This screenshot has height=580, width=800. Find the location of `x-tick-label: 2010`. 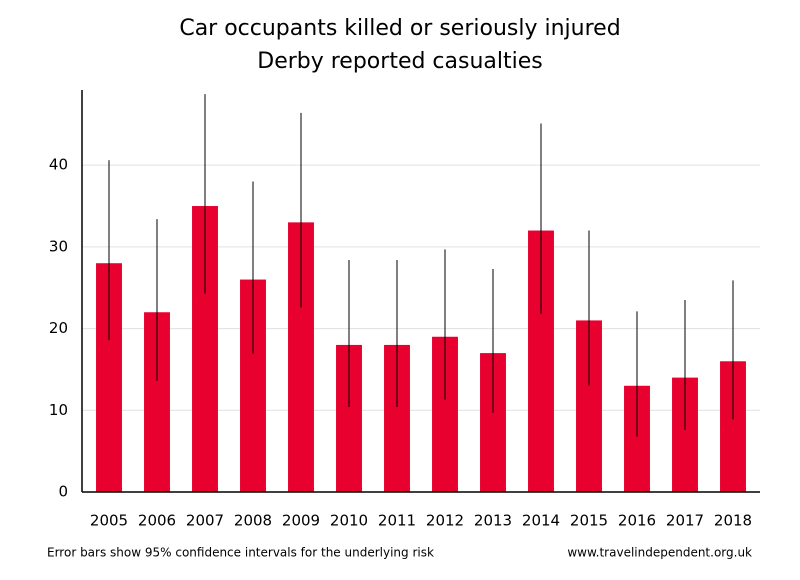

x-tick-label: 2010 is located at coordinates (349, 521).